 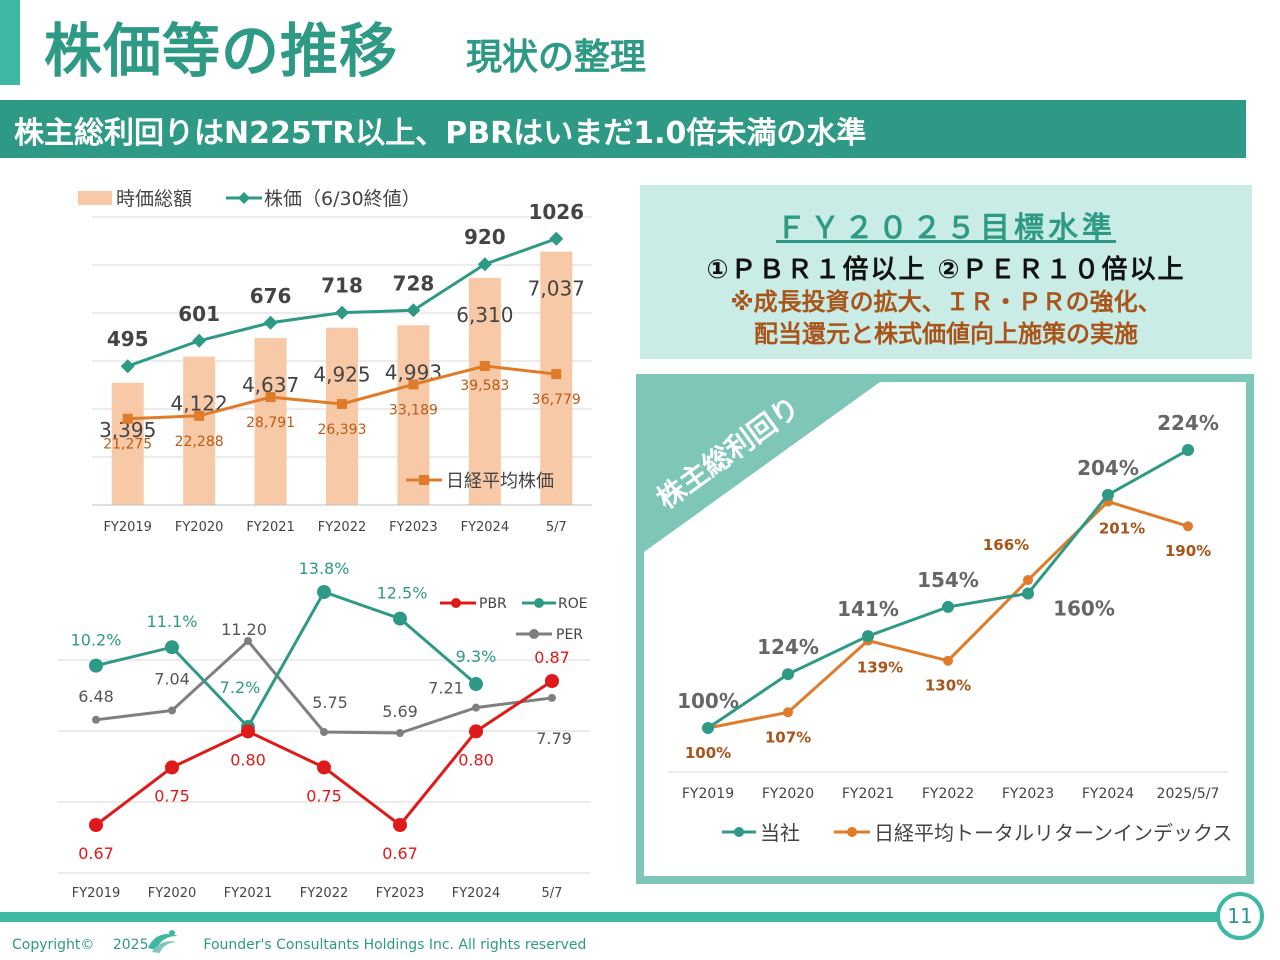 What do you see at coordinates (610, 917) in the screenshot?
I see `footer-bar` at bounding box center [610, 917].